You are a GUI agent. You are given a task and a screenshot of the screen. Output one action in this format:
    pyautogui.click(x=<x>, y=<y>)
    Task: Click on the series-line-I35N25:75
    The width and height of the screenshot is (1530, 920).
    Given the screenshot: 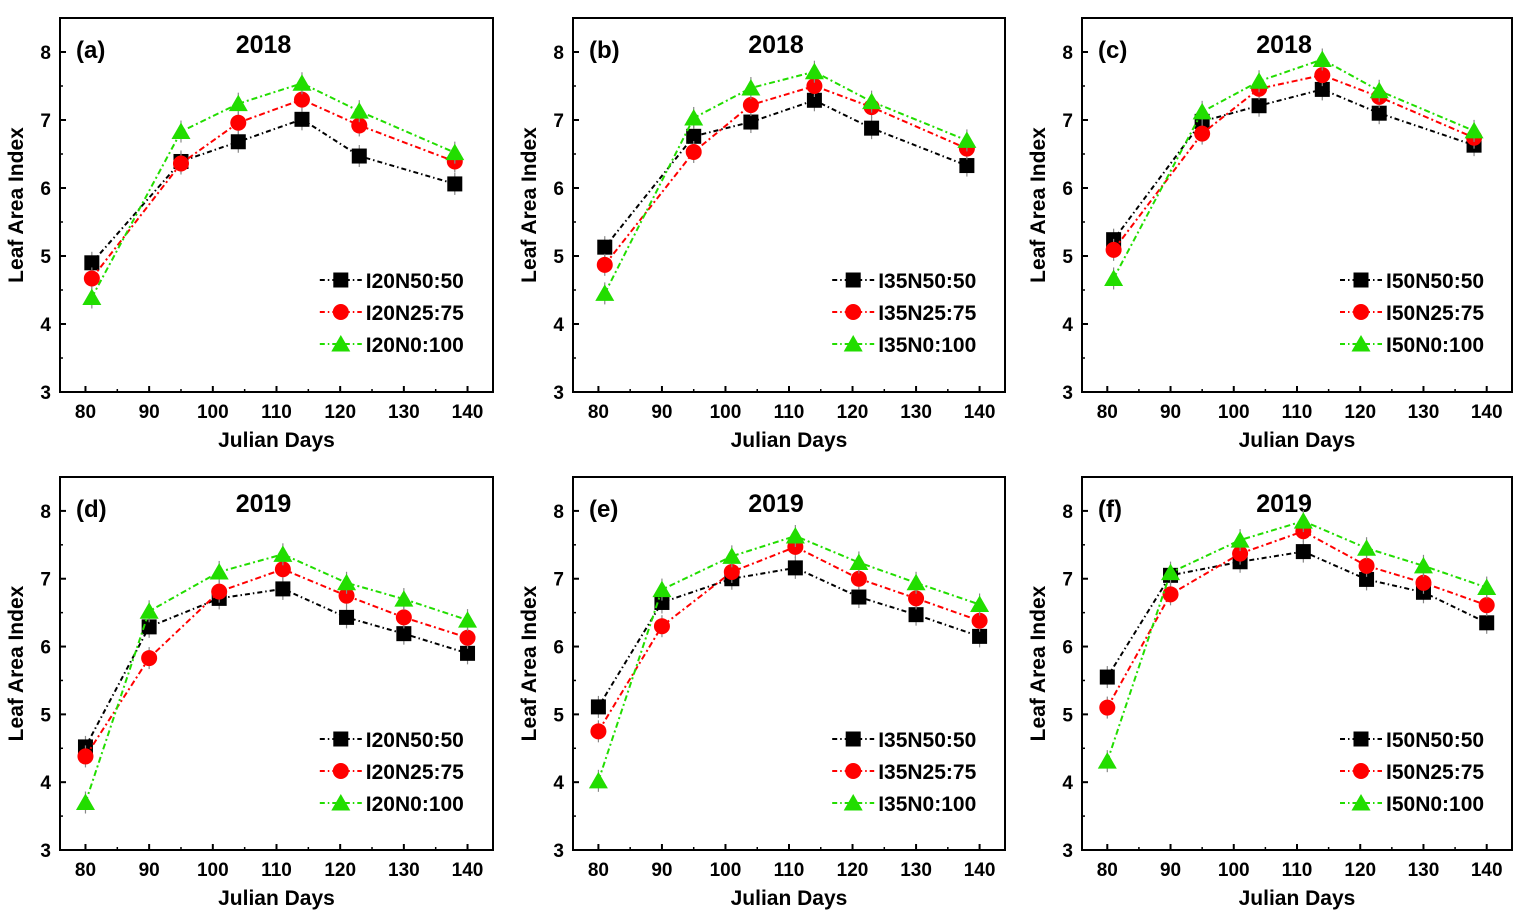 What is the action you would take?
    pyautogui.click(x=786, y=175)
    